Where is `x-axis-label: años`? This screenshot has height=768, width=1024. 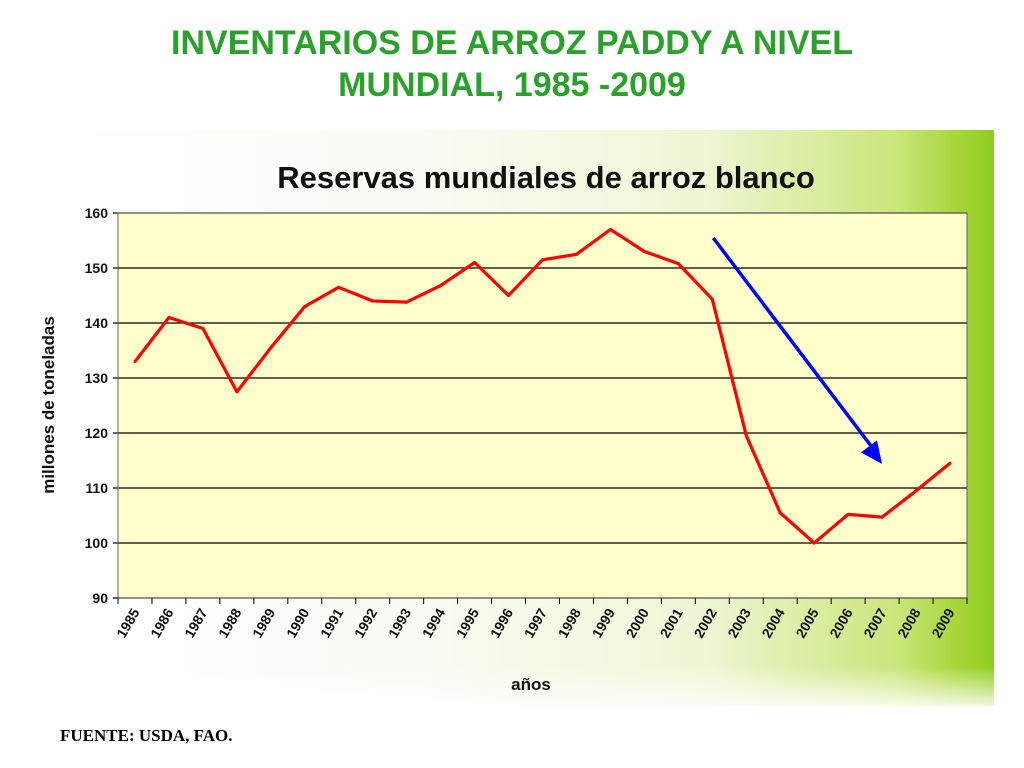 x-axis-label: años is located at coordinates (531, 684).